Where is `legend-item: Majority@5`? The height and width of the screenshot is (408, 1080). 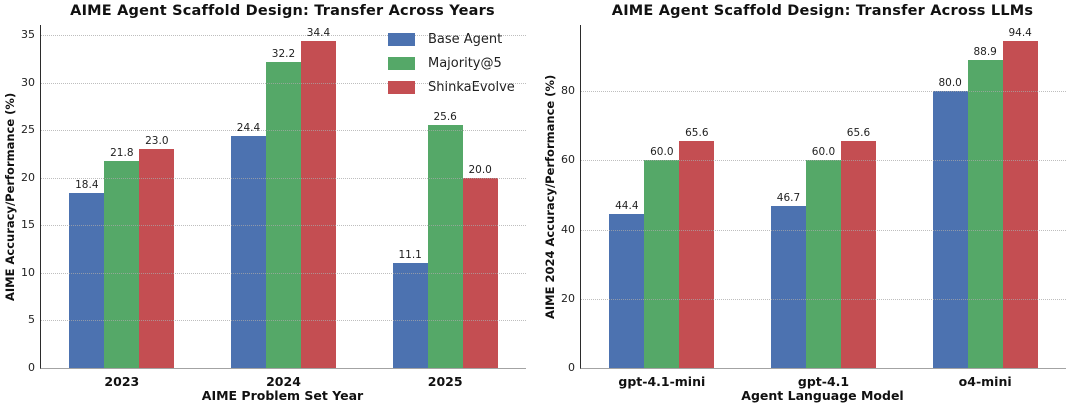 legend-item: Majority@5 is located at coordinates (451, 63).